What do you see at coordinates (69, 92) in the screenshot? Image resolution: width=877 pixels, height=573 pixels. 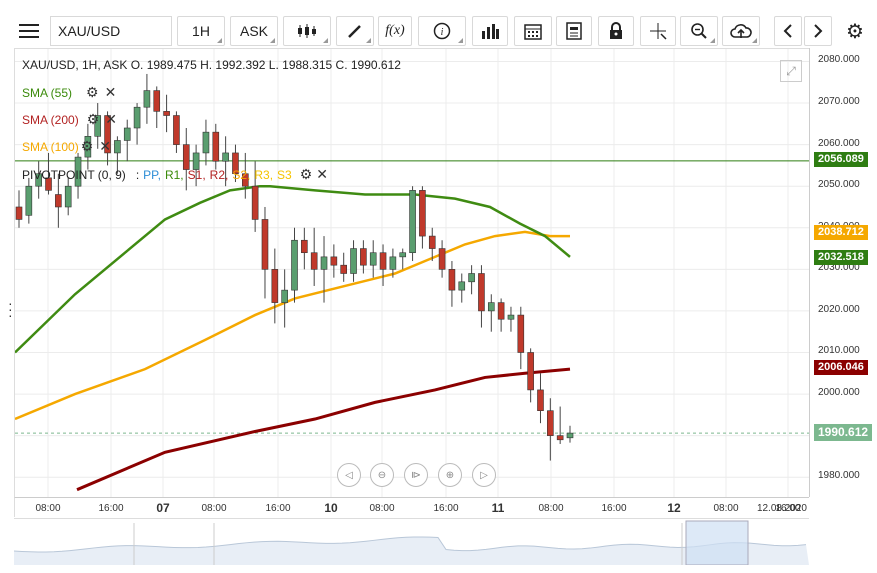 I see `indicator-sma55: SMA (55) ⚙ ✕` at bounding box center [69, 92].